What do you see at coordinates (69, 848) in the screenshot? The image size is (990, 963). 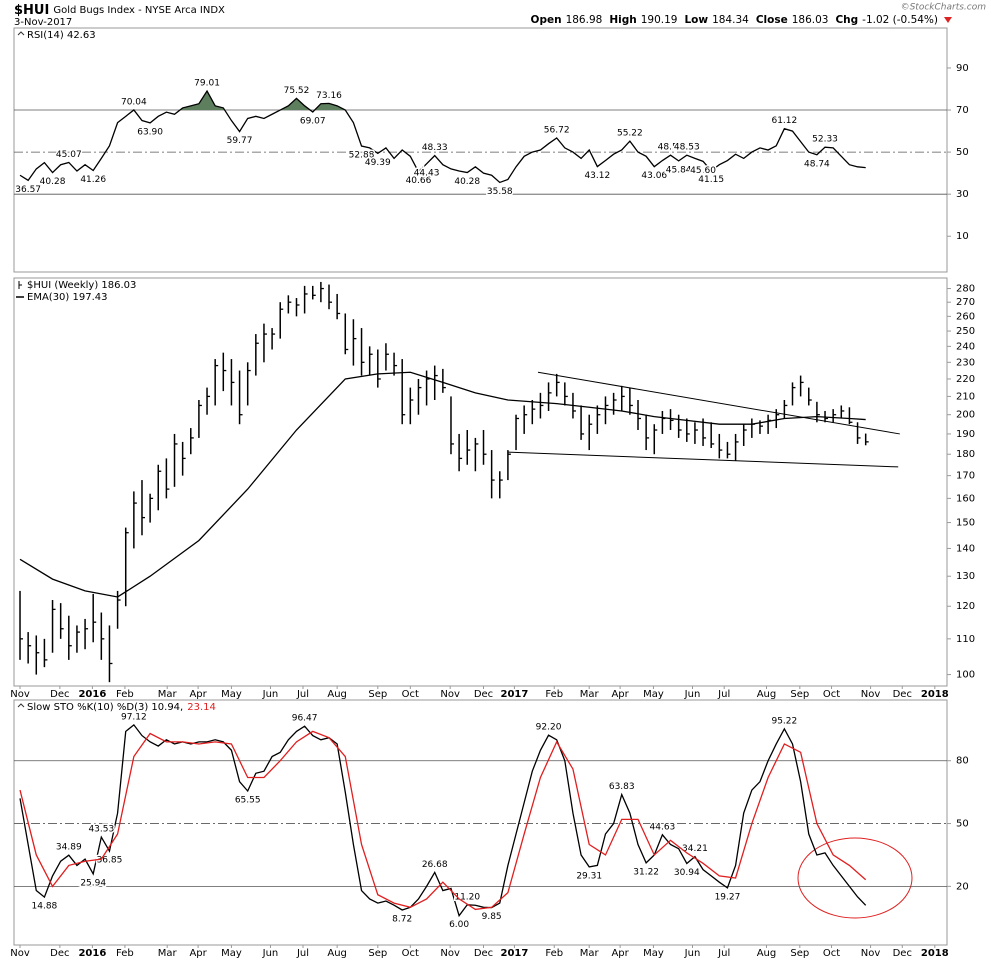 I see `value-label: 34.89` at bounding box center [69, 848].